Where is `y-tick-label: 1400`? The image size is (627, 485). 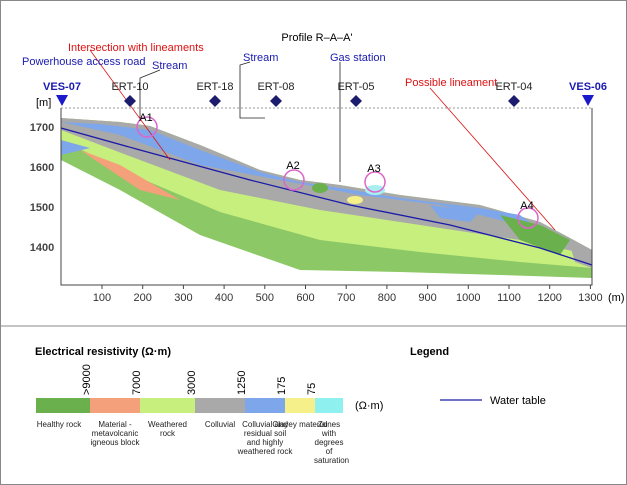 y-tick-label: 1400 is located at coordinates (42, 248).